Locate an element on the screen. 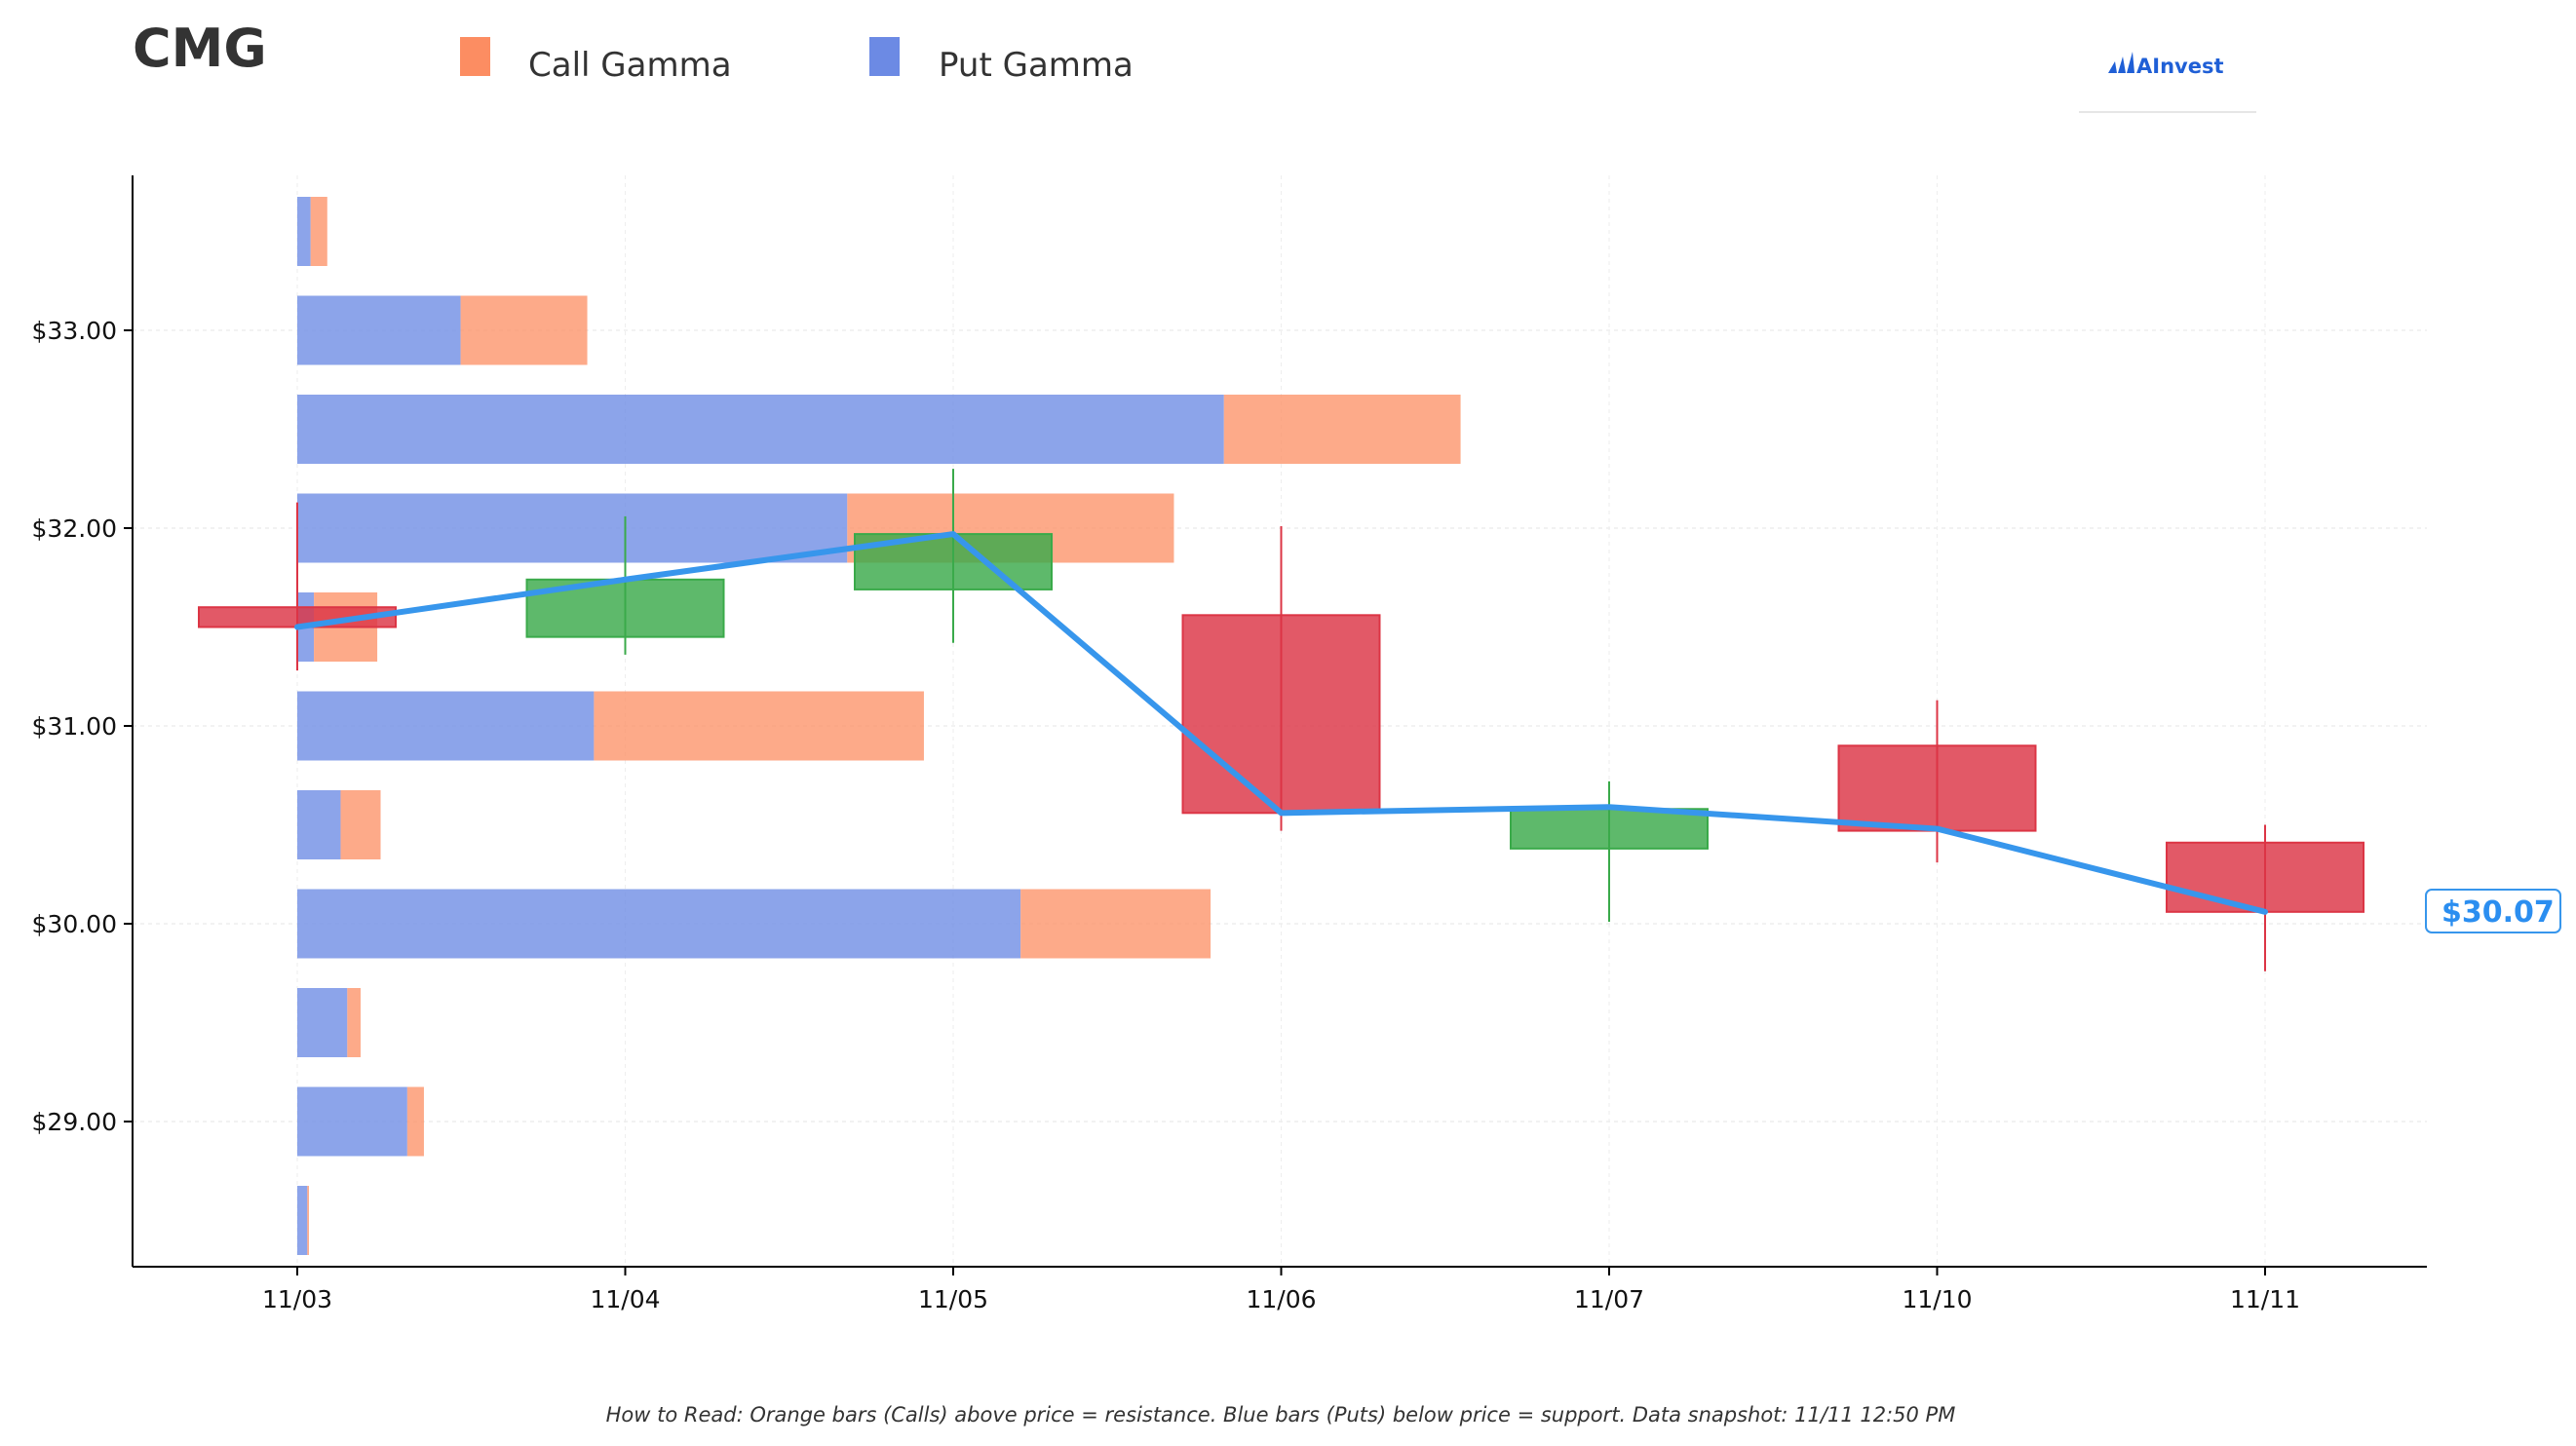  legend-call-swatch is located at coordinates (475, 56).